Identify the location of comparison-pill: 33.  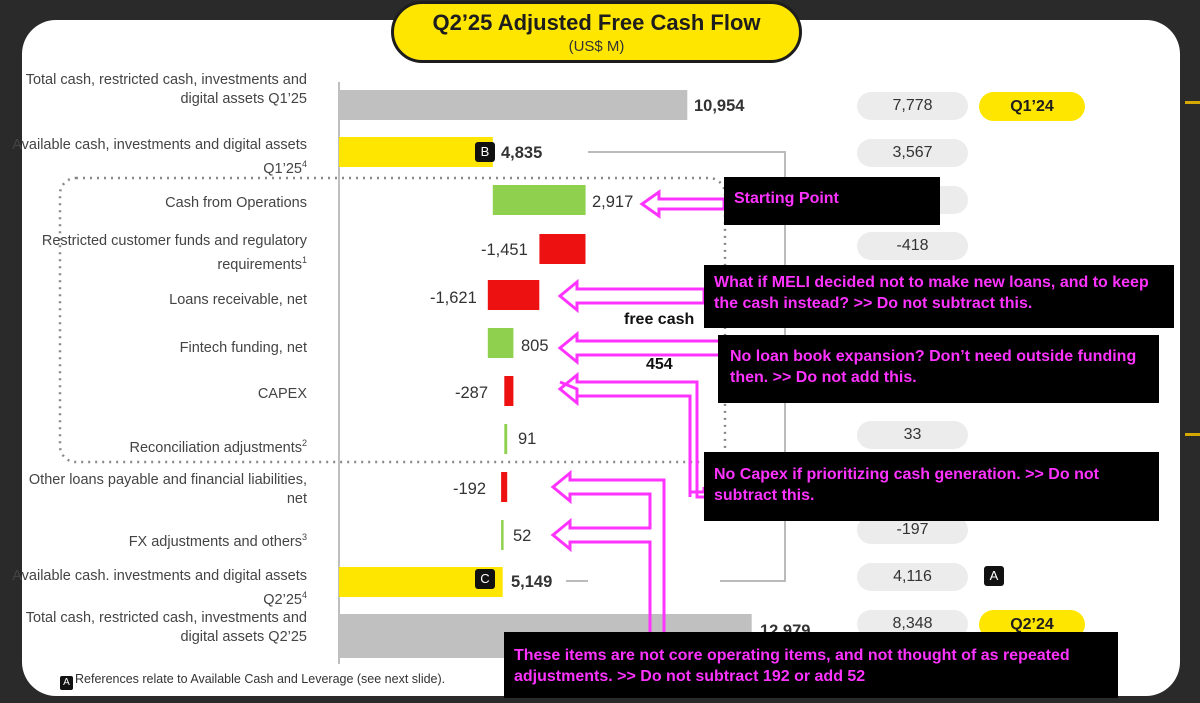
(912, 435).